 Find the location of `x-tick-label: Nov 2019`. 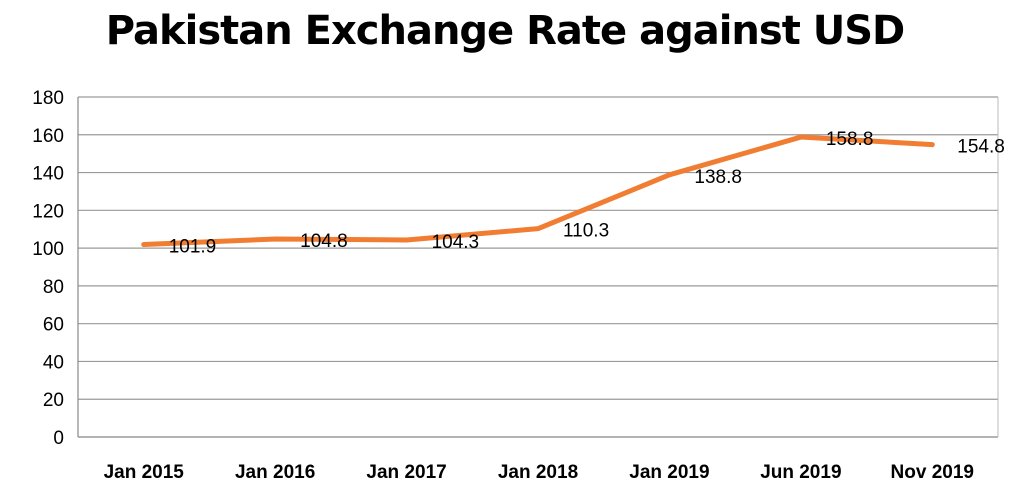

x-tick-label: Nov 2019 is located at coordinates (932, 472).